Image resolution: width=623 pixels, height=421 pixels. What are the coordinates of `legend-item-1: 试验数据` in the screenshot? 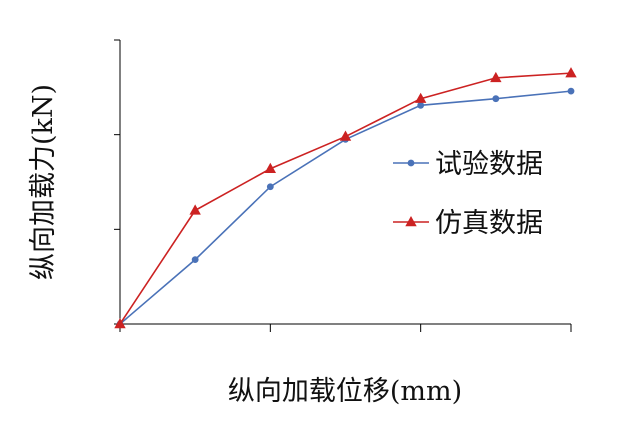 It's located at (468, 164).